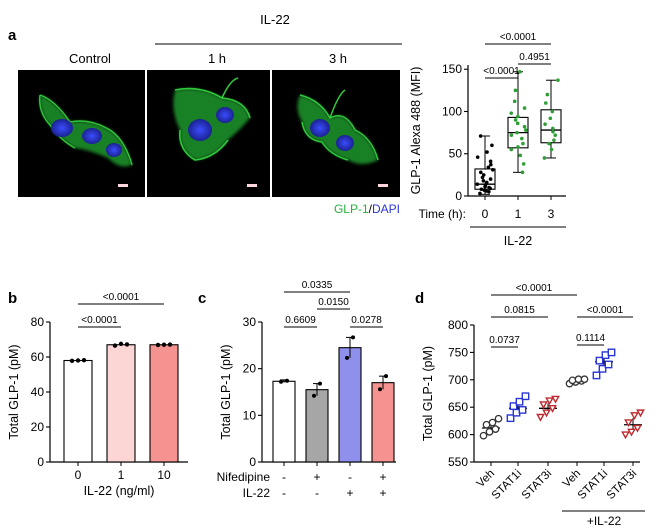  Describe the element at coordinates (38, 322) in the screenshot. I see `panel-b-y-tick-label: 80` at that location.